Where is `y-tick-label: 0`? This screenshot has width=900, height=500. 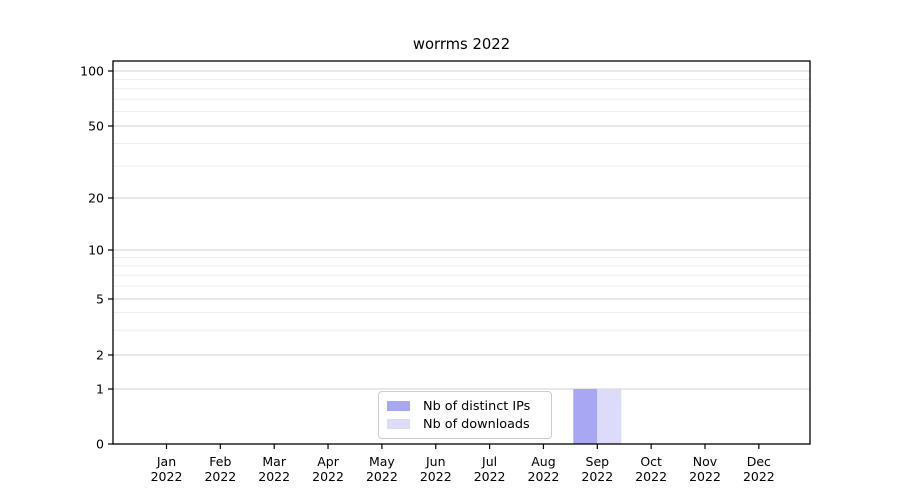
y-tick-label: 0 is located at coordinates (100, 443).